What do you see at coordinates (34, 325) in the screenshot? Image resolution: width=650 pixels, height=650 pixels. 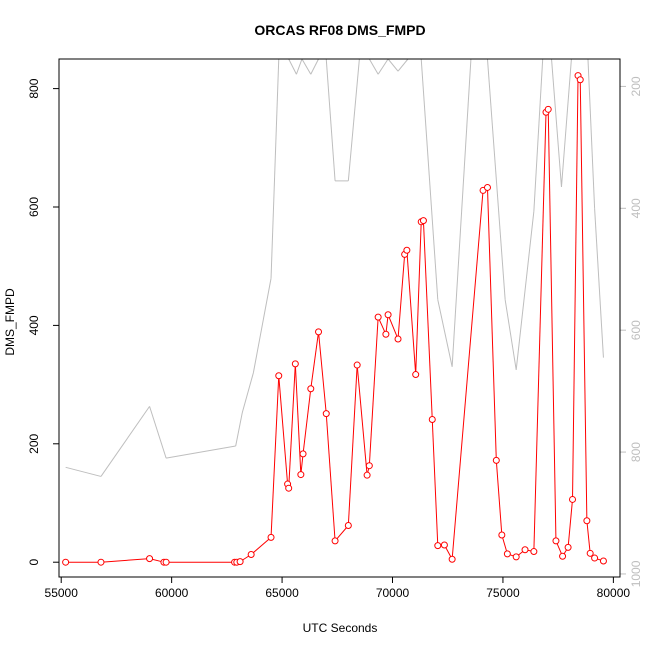 I see `y-tick-label: 400` at bounding box center [34, 325].